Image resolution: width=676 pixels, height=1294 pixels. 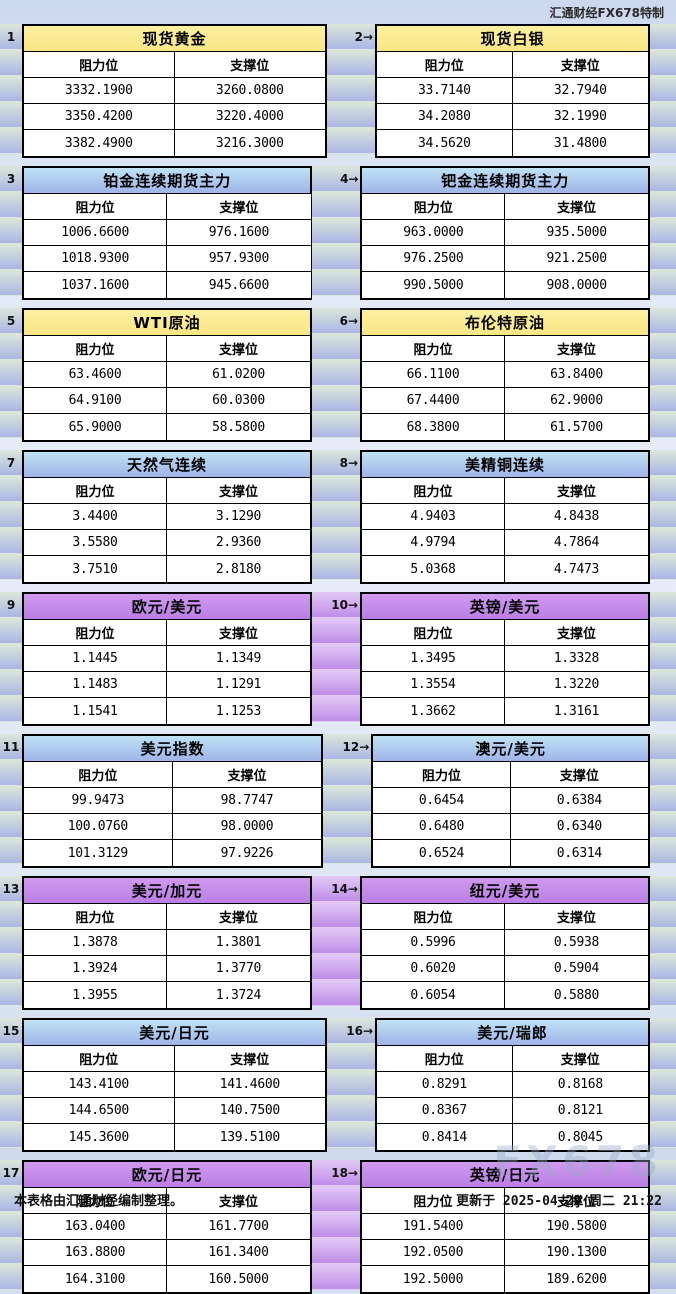 I want to click on table-row: 0.8291 0.8168, so click(x=513, y=1085).